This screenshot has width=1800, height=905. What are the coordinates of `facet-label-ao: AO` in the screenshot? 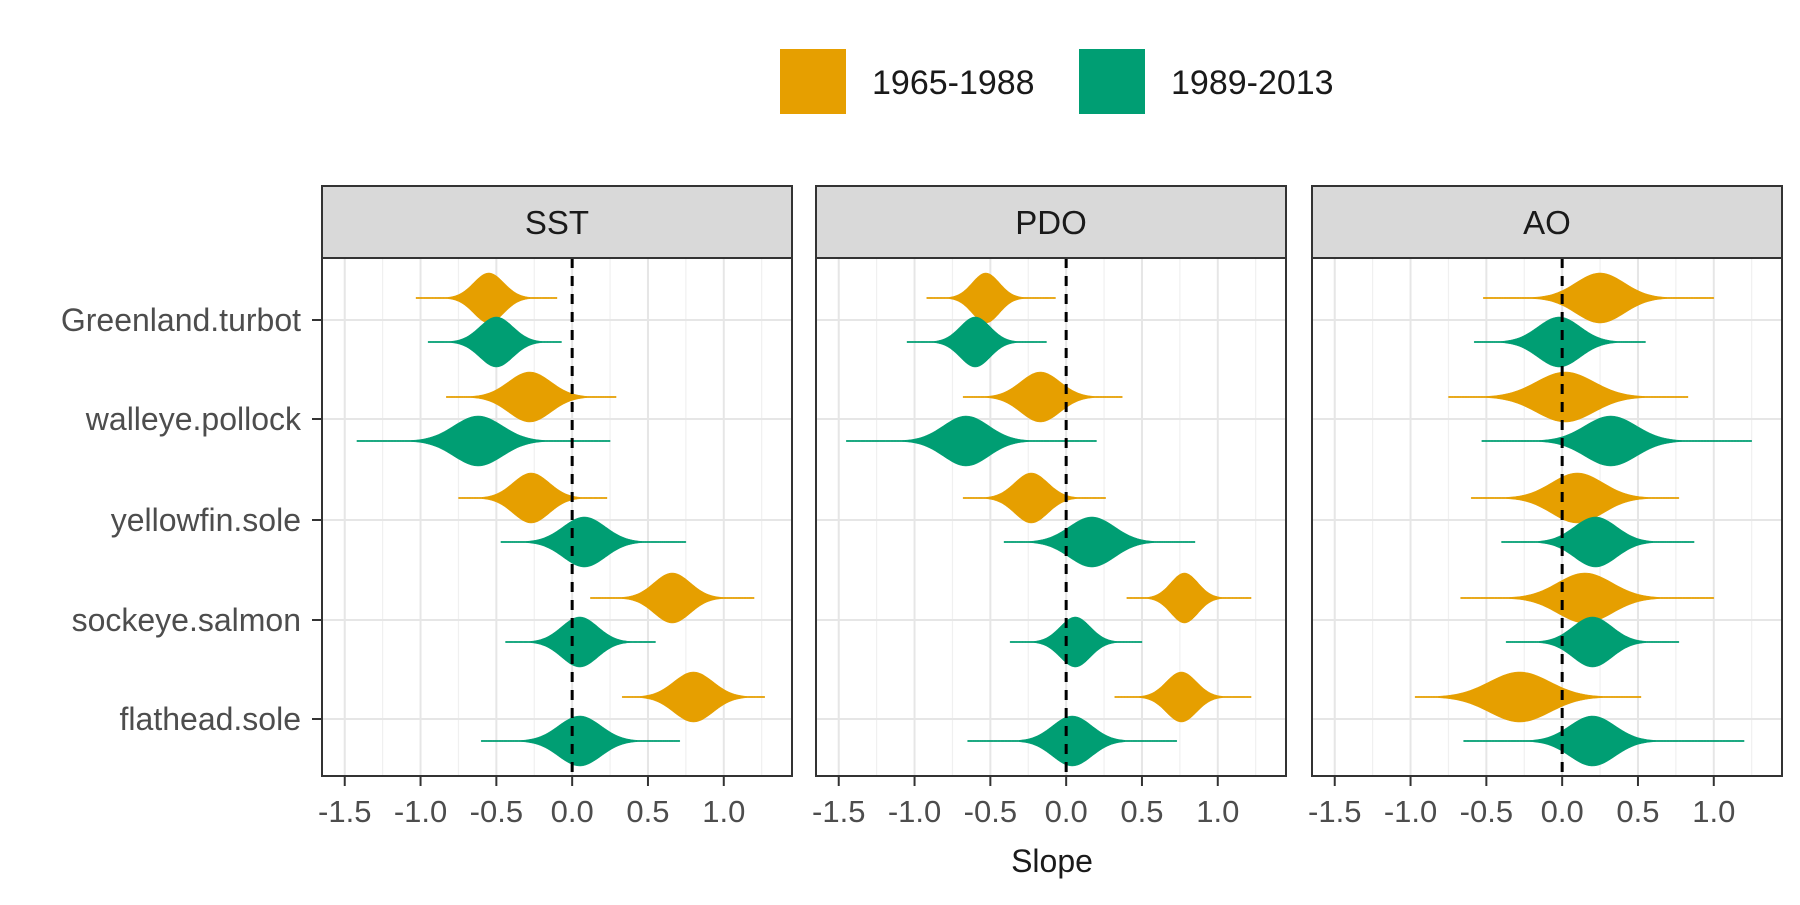 It's located at (1547, 222).